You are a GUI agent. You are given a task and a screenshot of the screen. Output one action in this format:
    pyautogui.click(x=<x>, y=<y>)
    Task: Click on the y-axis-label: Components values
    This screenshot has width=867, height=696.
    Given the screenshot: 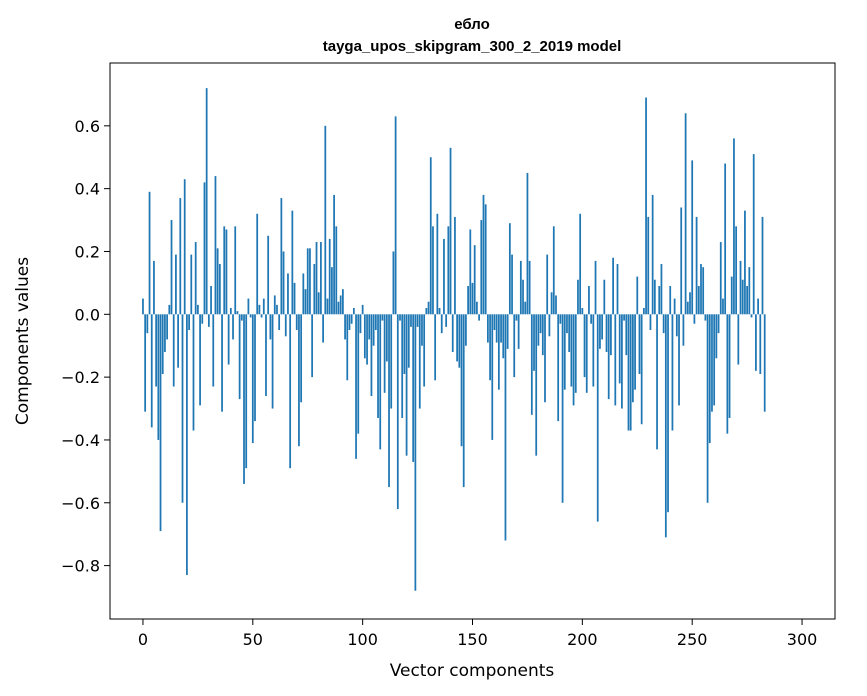 What is the action you would take?
    pyautogui.click(x=23, y=341)
    